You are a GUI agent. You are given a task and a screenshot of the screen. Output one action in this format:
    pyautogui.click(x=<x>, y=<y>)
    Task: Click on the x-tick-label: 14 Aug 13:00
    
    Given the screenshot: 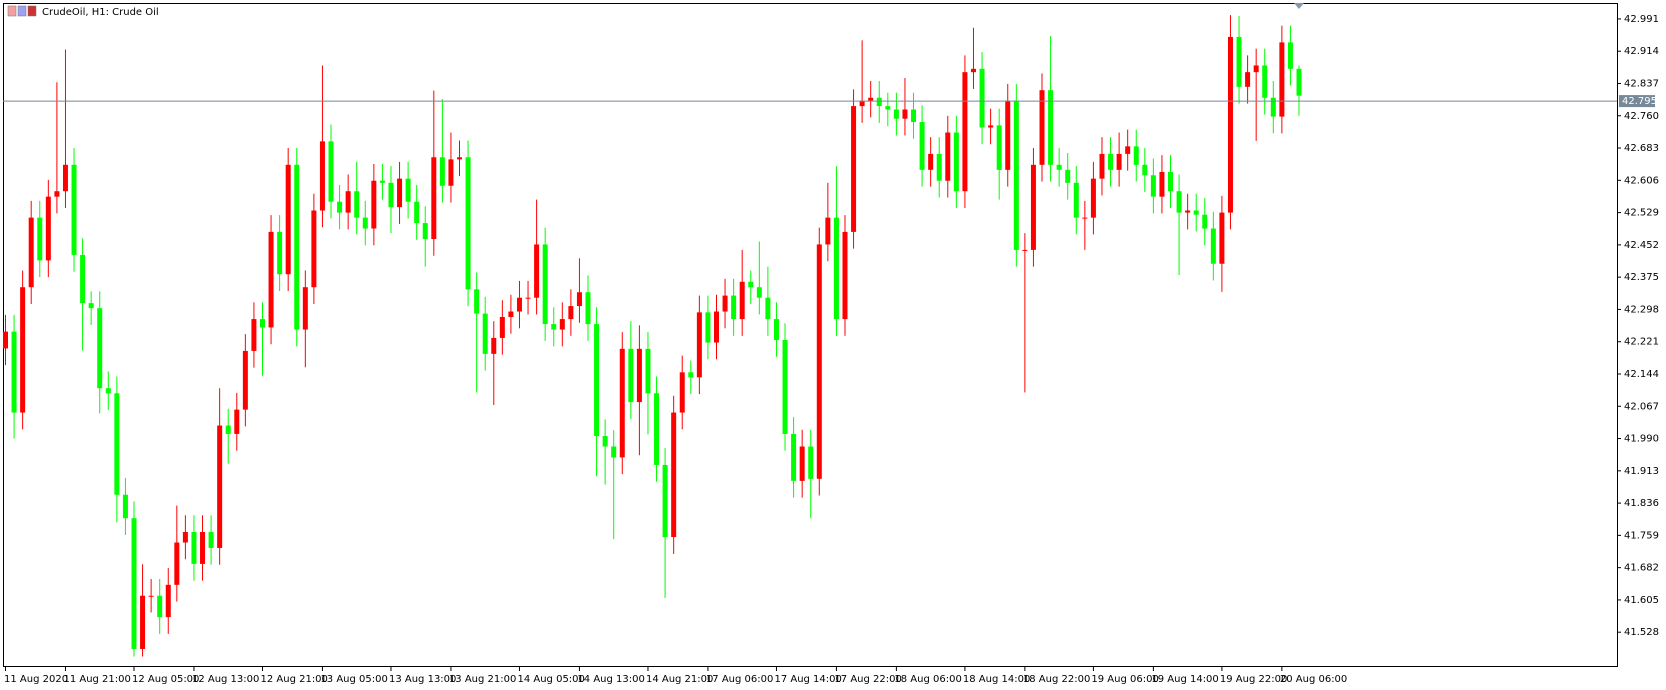 What is the action you would take?
    pyautogui.click(x=610, y=679)
    